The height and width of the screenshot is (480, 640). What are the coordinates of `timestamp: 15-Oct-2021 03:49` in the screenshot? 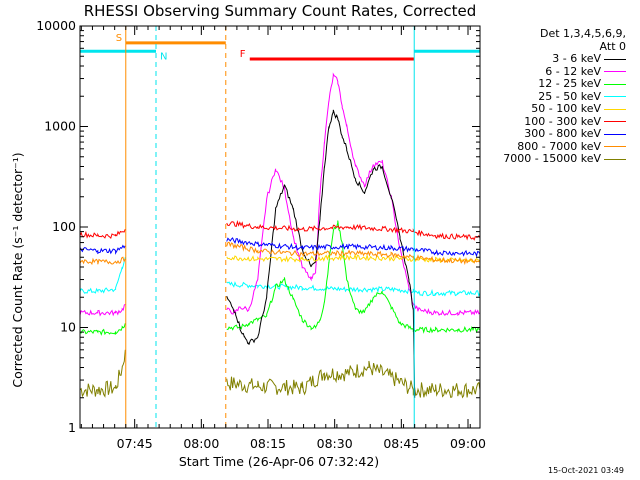 It's located at (586, 470).